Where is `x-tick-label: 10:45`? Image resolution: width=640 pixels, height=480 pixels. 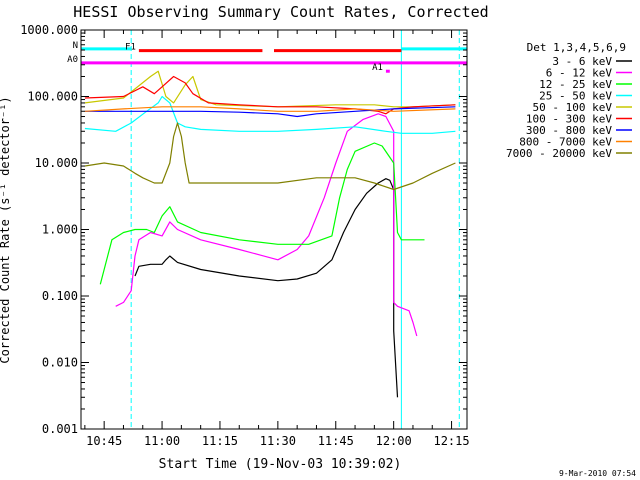
x-tick-label: 10:45 is located at coordinates (104, 441).